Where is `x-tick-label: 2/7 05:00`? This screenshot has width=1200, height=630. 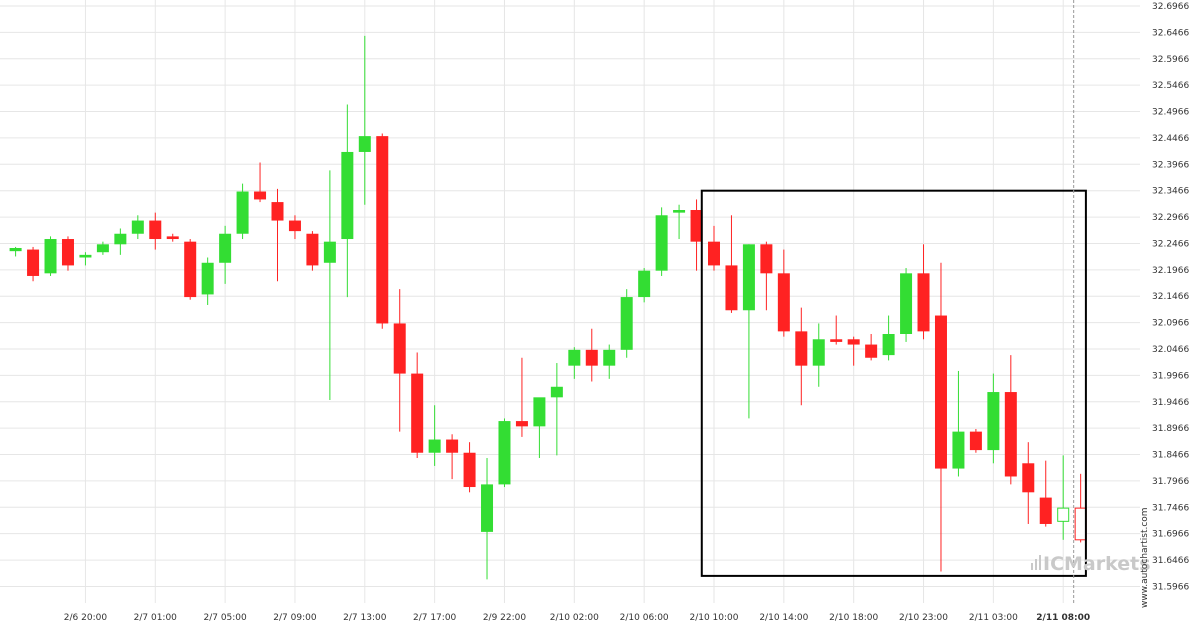 x-tick-label: 2/7 05:00 is located at coordinates (225, 618).